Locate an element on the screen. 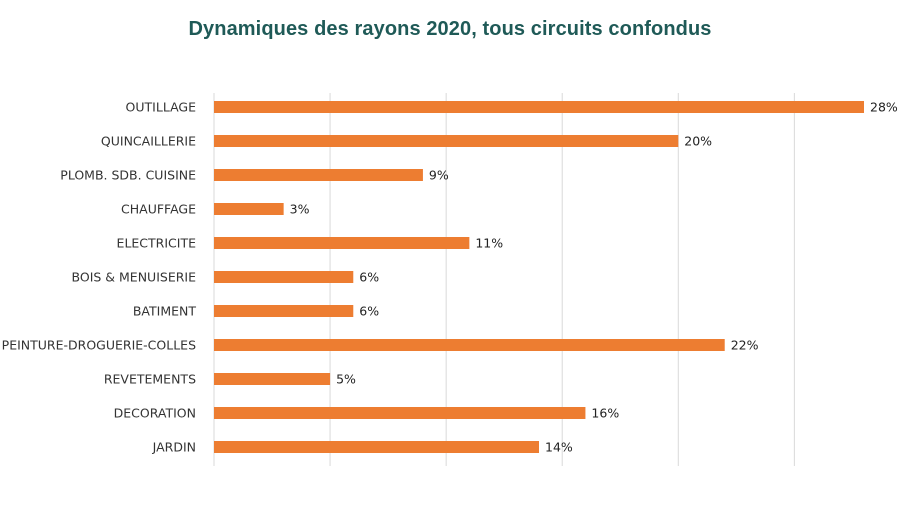  data-label: 14% is located at coordinates (559, 447).